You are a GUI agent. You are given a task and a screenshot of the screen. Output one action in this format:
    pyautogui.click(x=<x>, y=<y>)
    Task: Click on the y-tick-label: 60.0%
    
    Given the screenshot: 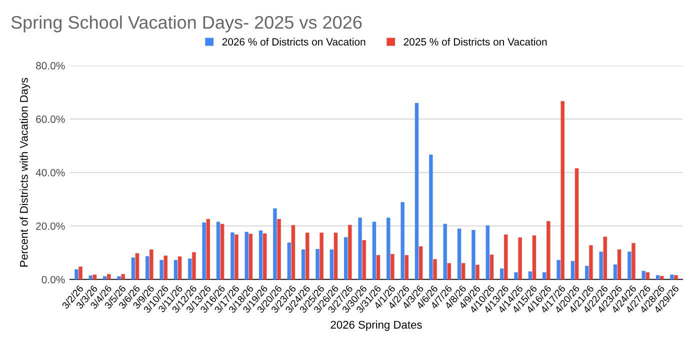 What is the action you would take?
    pyautogui.click(x=50, y=119)
    